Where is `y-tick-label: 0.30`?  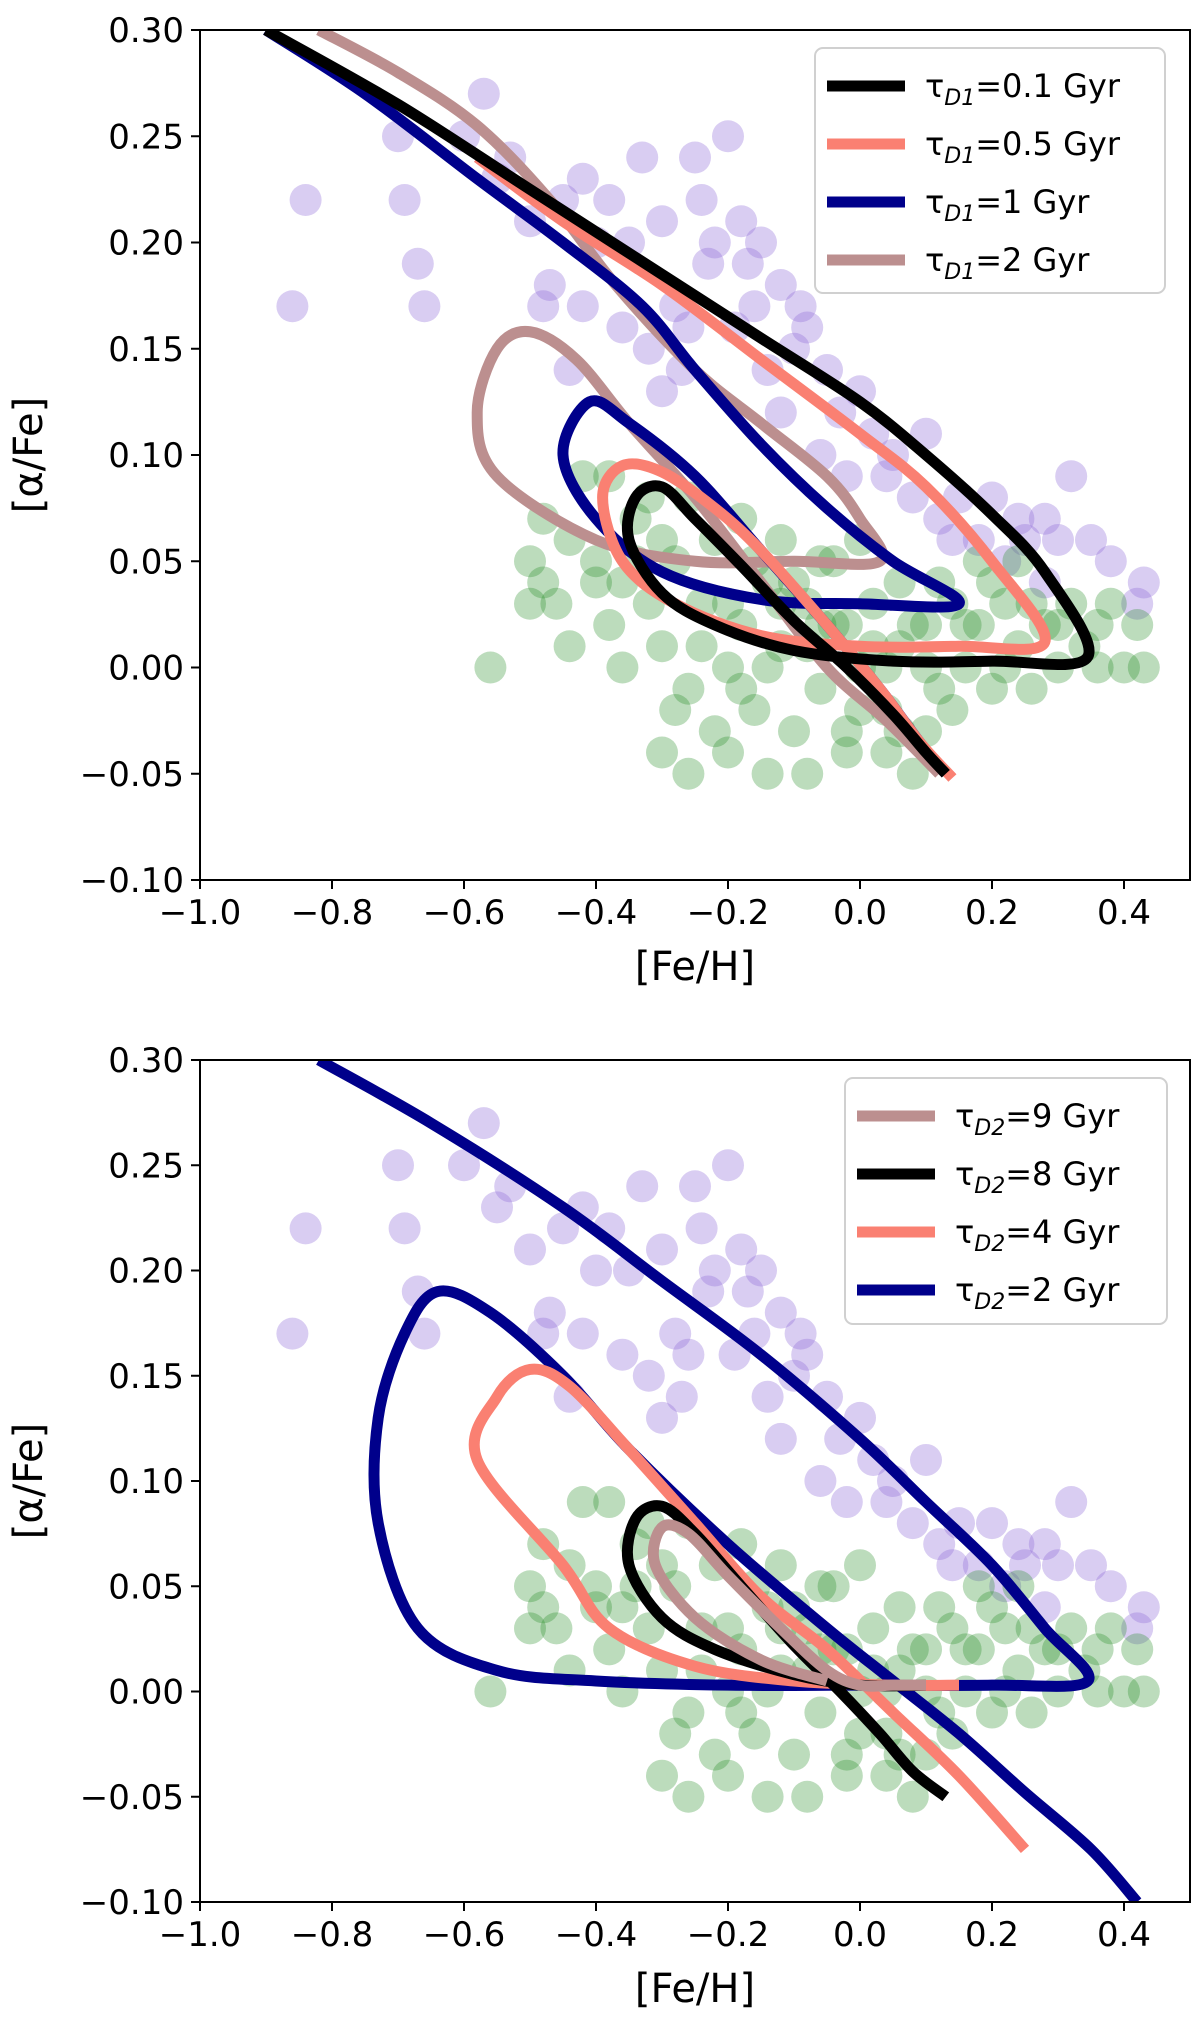
y-tick-label: 0.30 is located at coordinates (146, 31).